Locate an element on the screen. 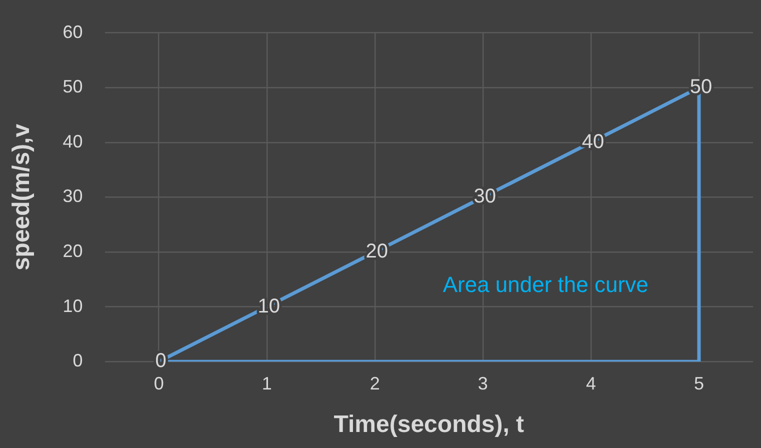  y-axis-title: speed(m/s),v is located at coordinates (22, 197).